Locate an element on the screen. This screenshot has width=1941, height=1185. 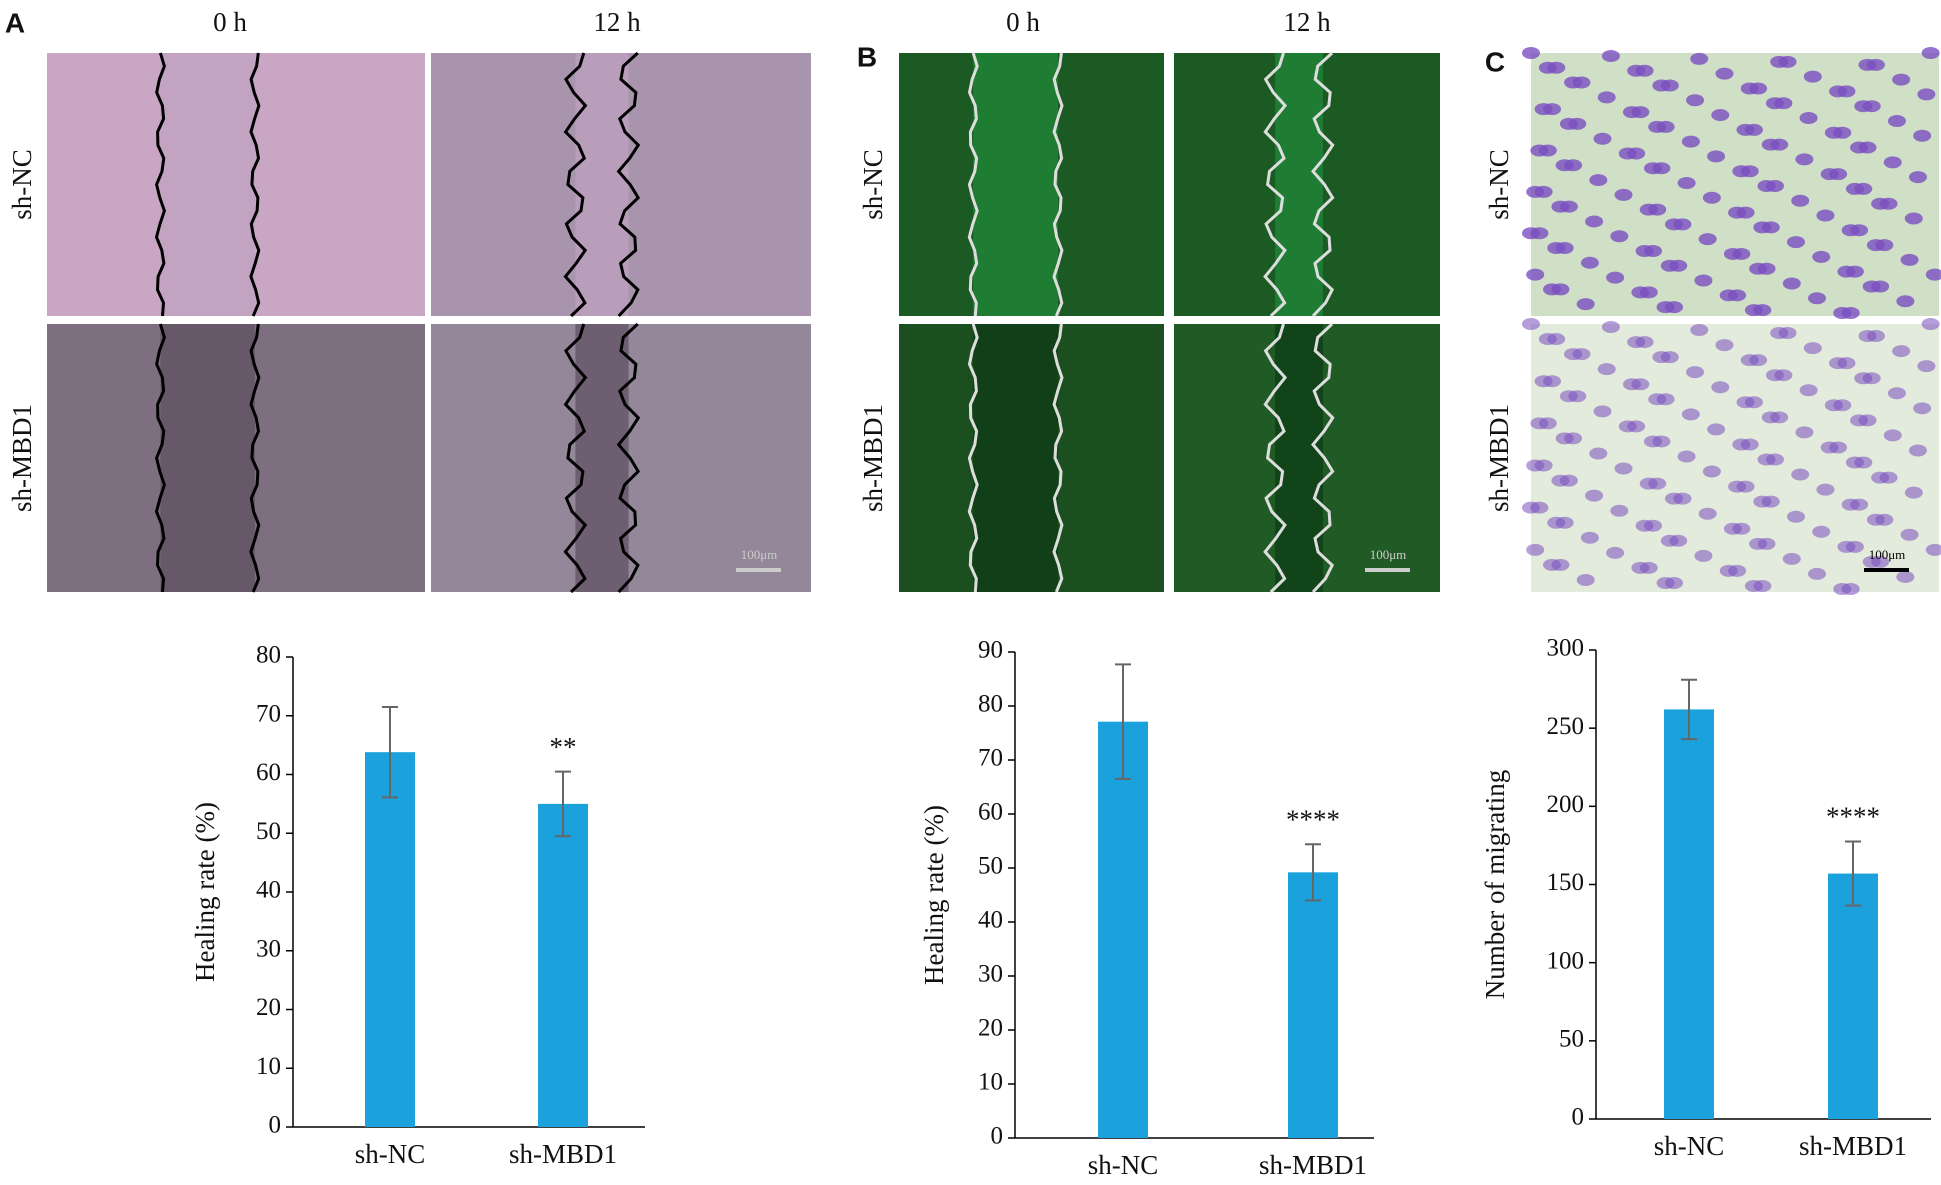
panel-letter: B is located at coordinates (867, 56).